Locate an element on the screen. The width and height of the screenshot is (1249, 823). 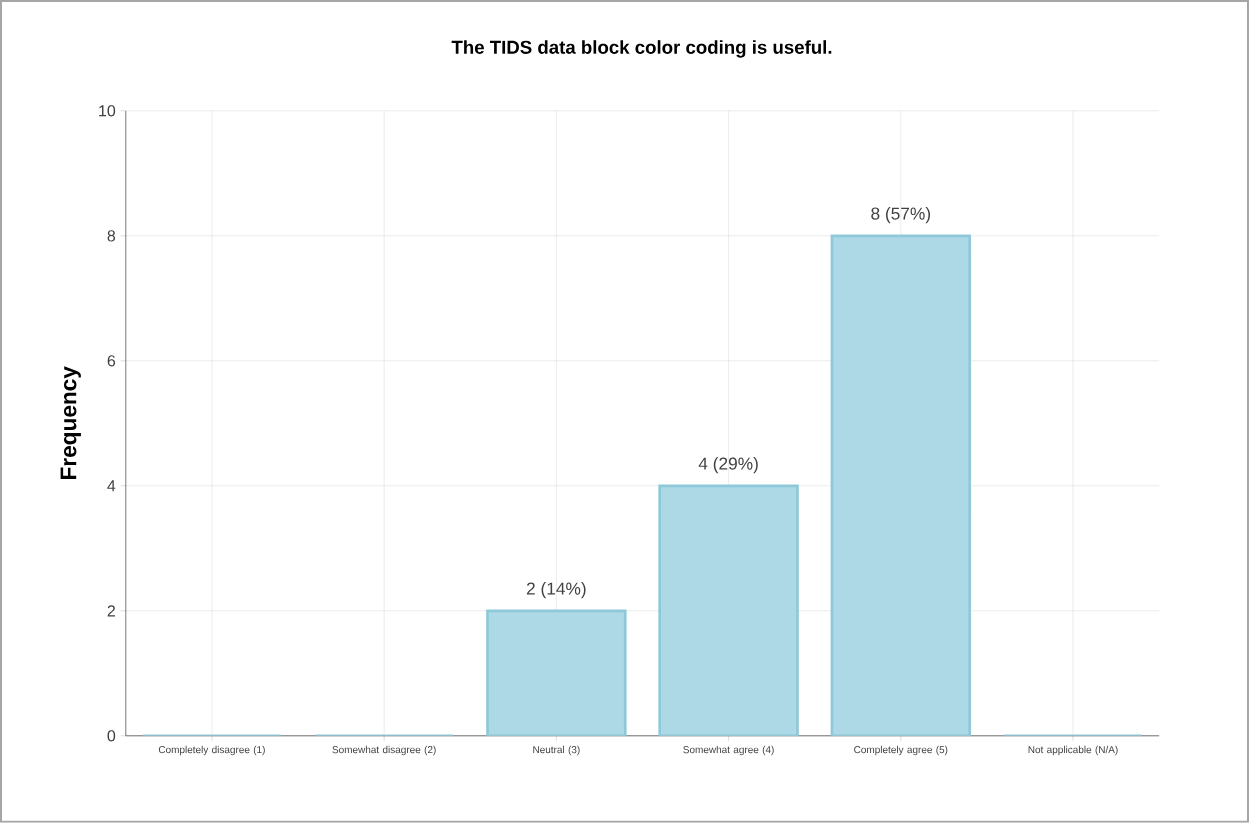
x-tick-label: Not applicable (N/A) is located at coordinates (1073, 751).